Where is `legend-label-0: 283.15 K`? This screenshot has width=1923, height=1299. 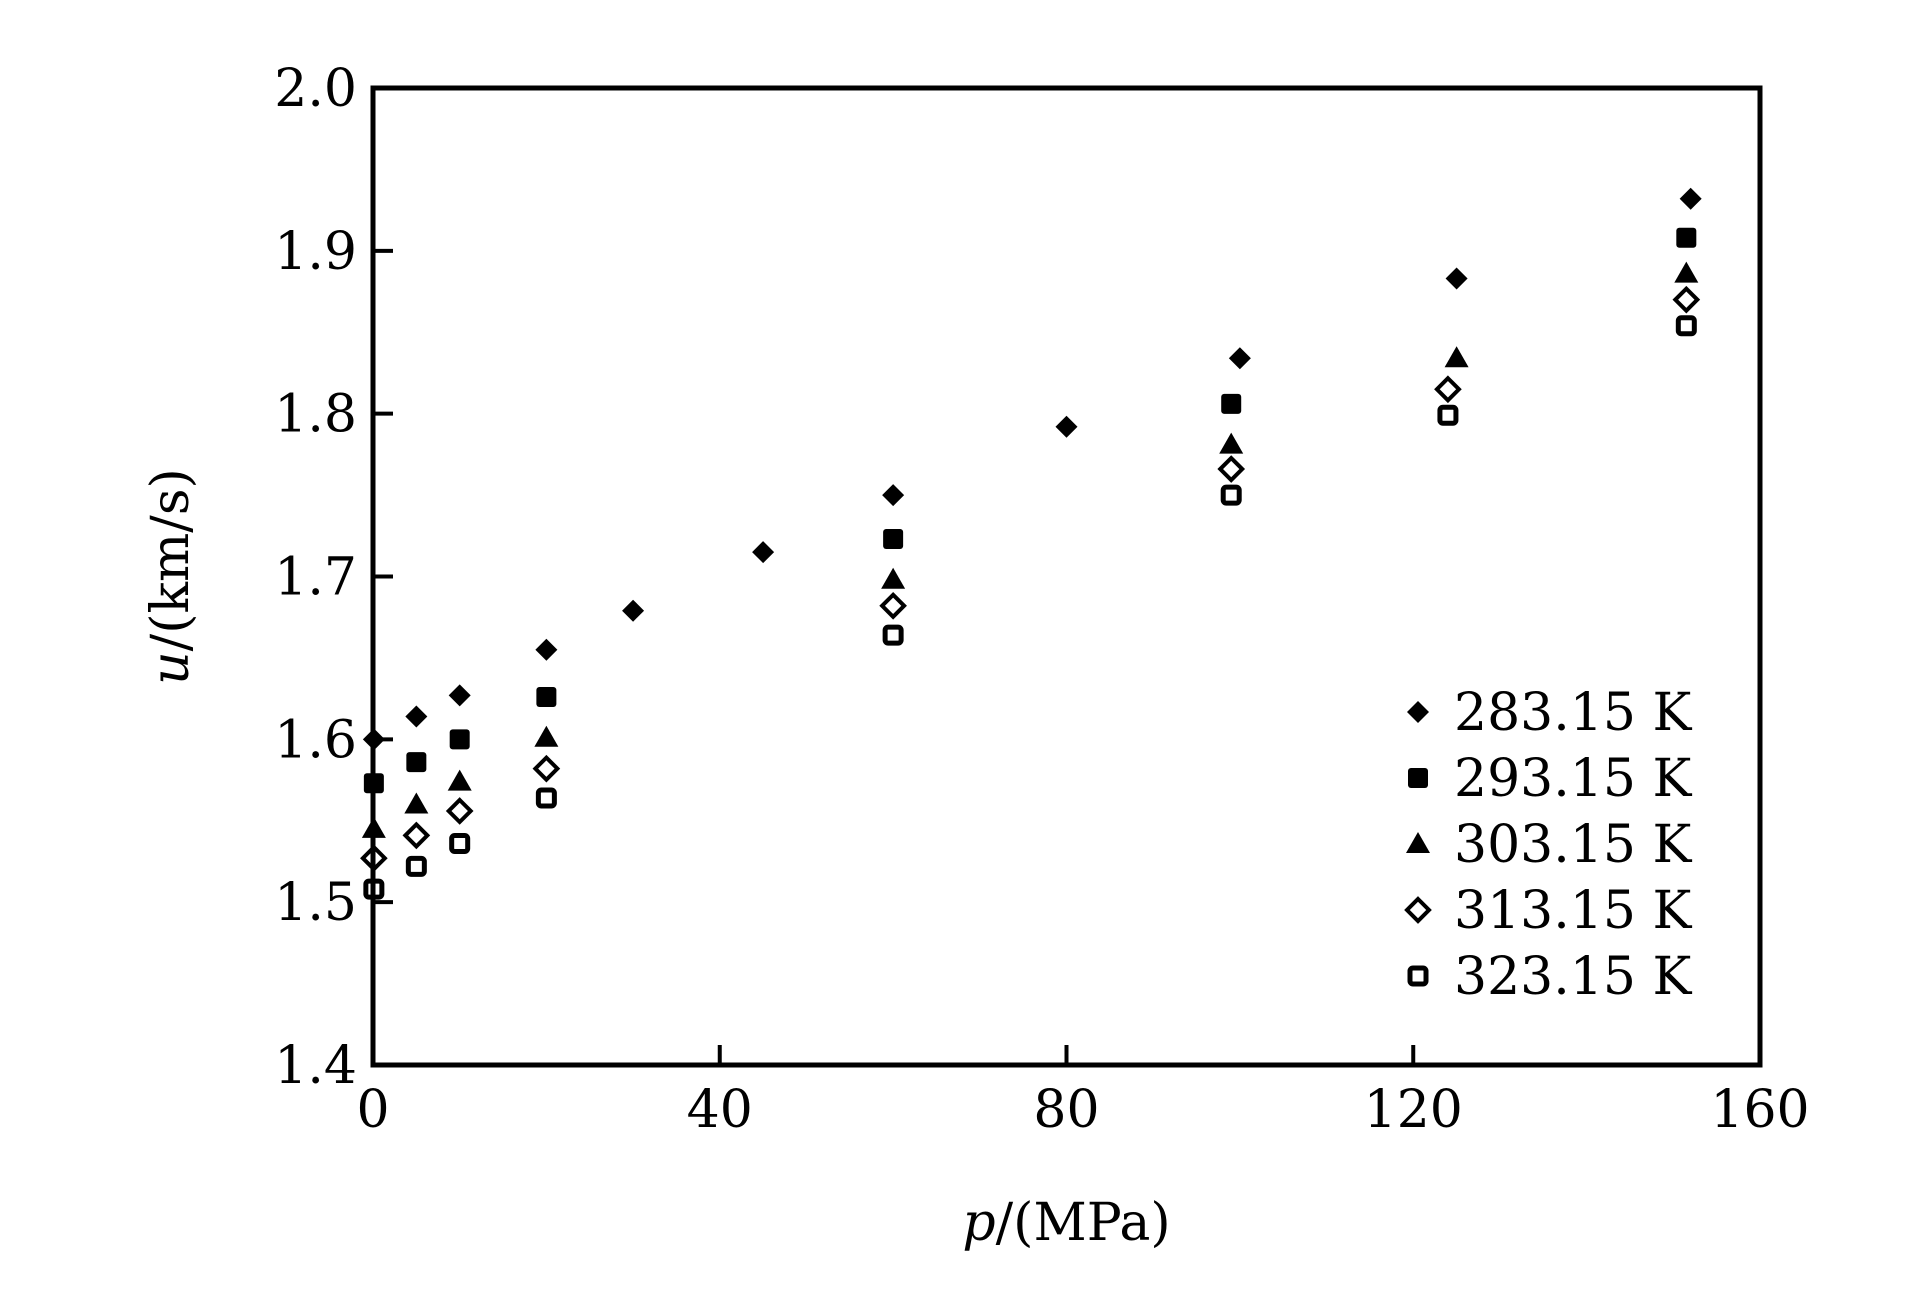 legend-label-0: 283.15 K is located at coordinates (1573, 713).